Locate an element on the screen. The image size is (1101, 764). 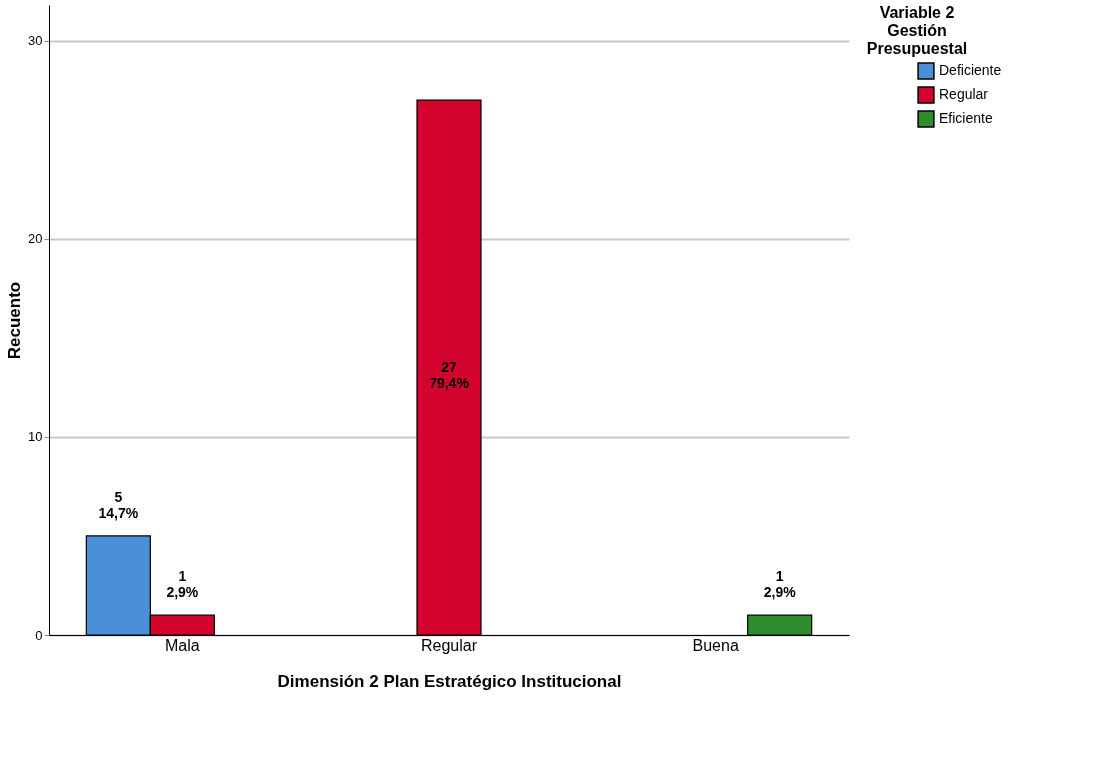
y-tick-label: 0 is located at coordinates (39, 635).